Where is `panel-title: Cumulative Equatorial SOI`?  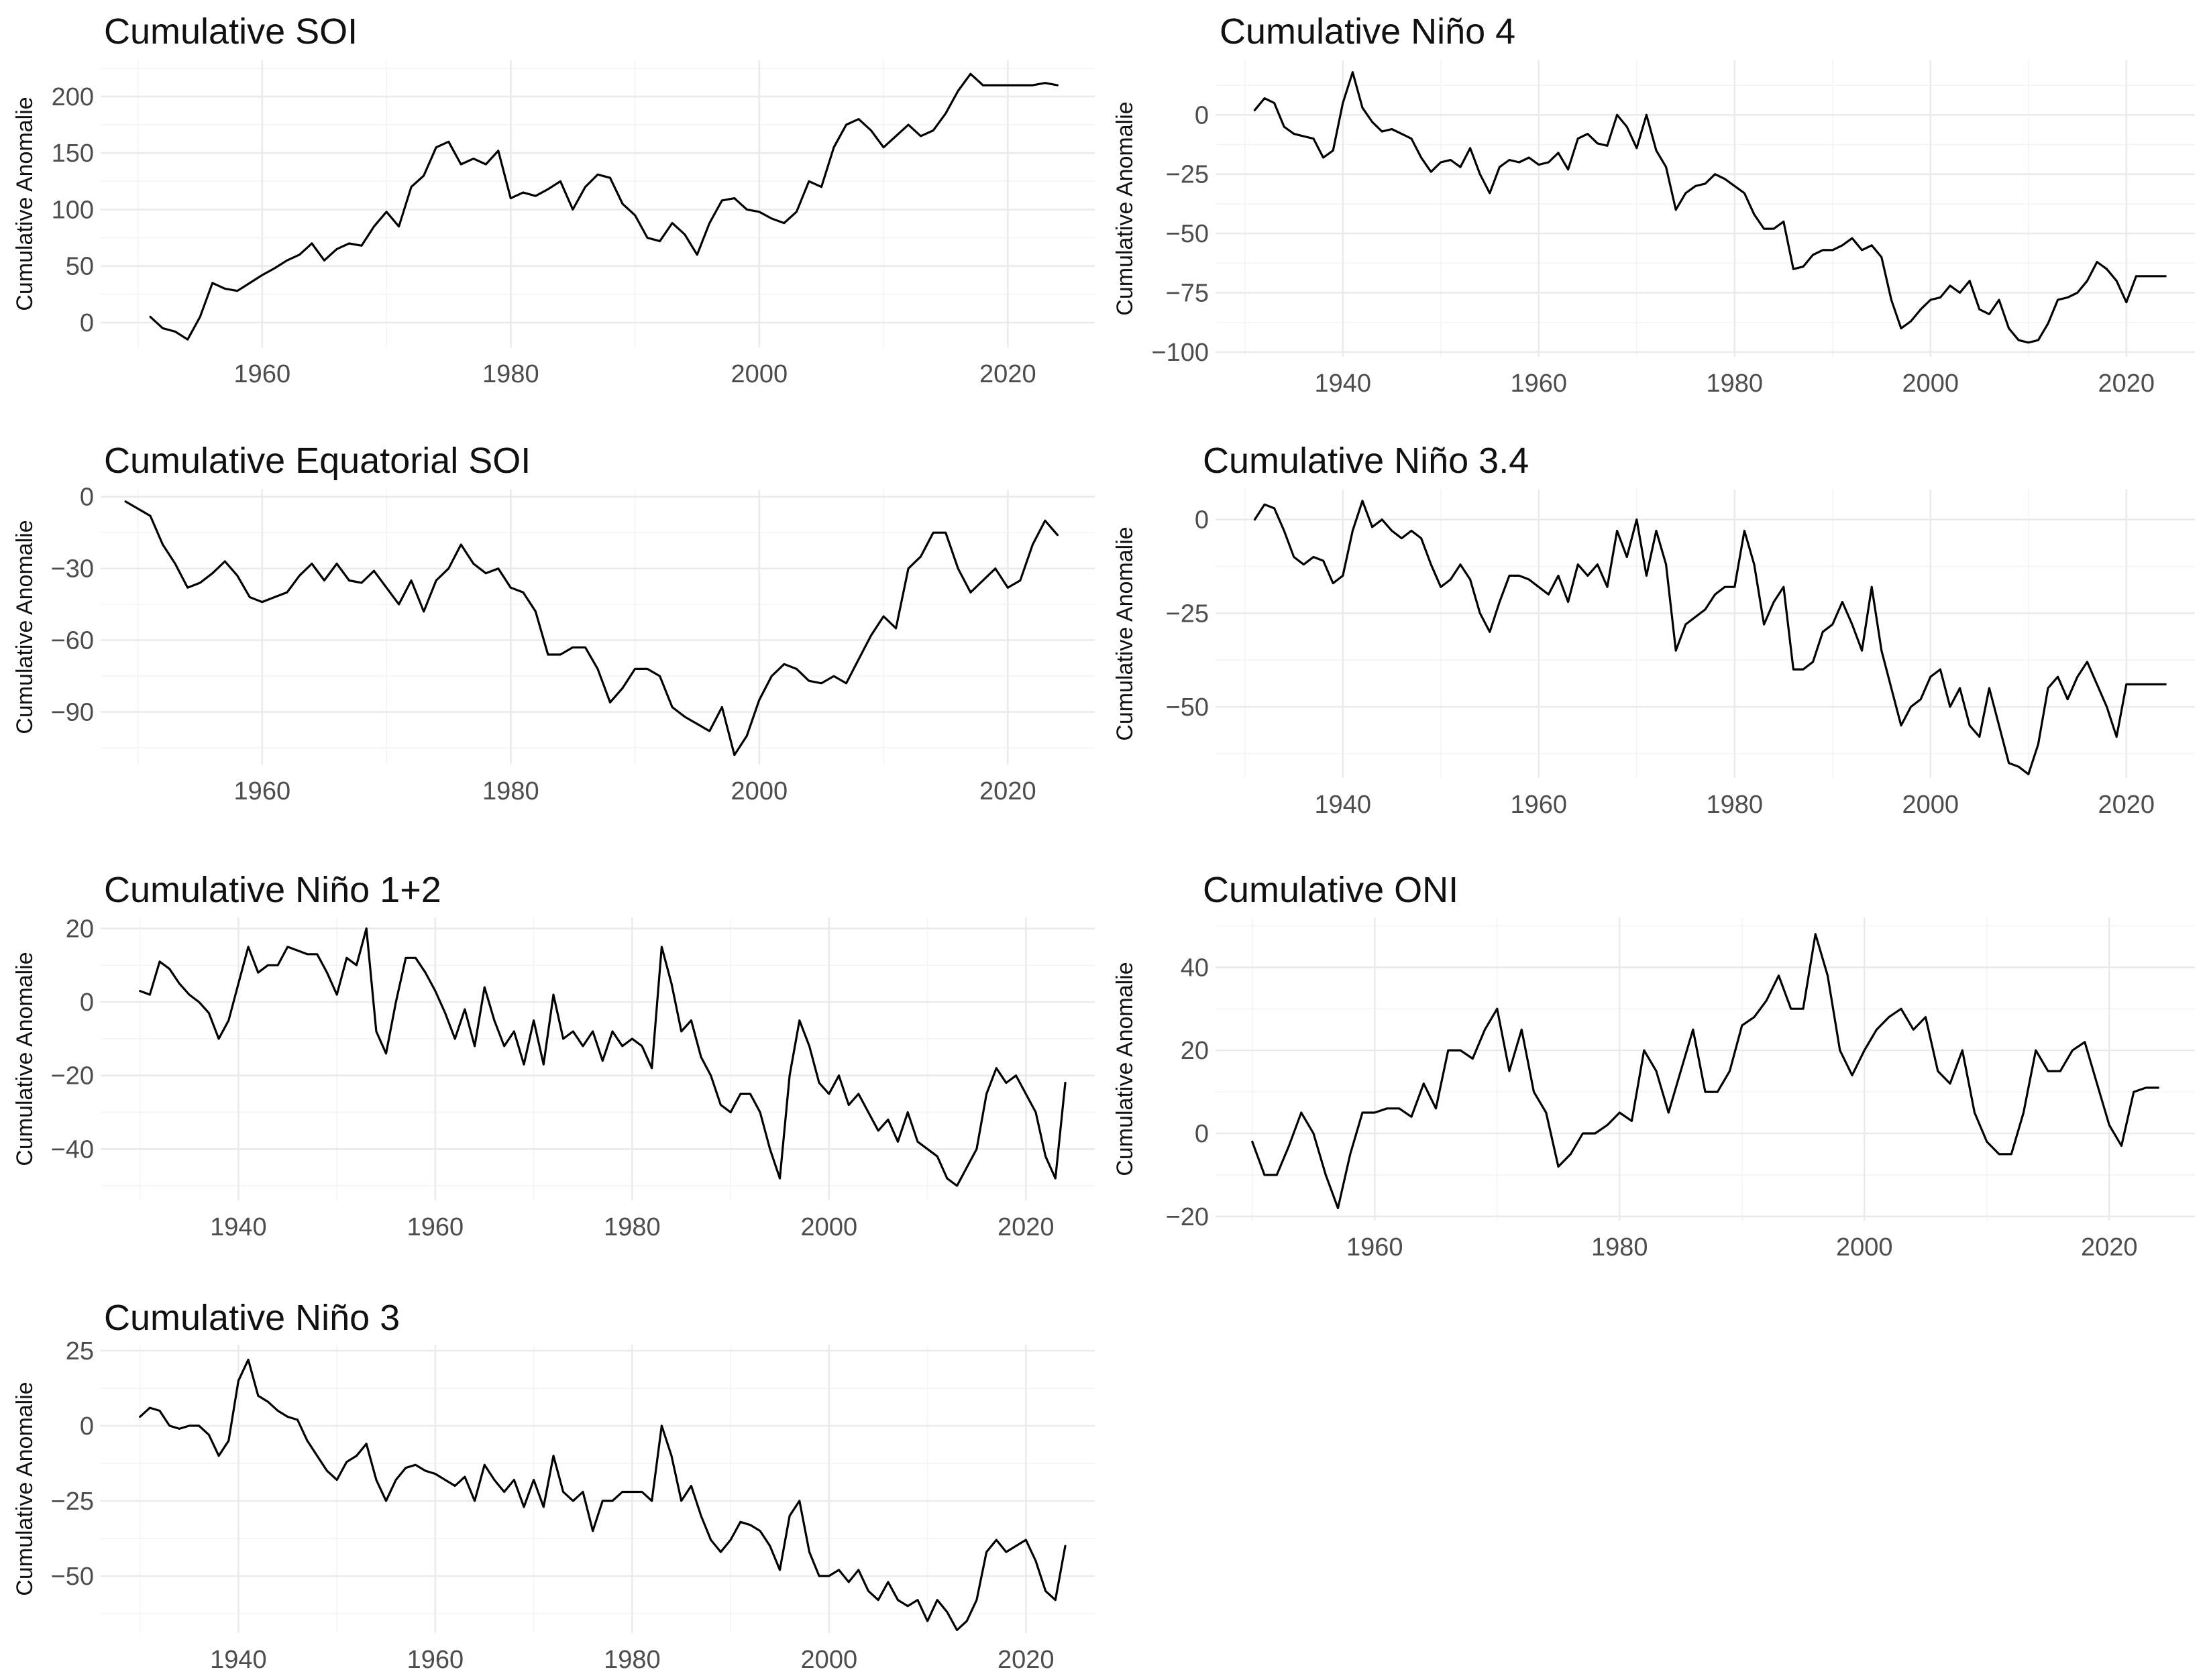
panel-title: Cumulative Equatorial SOI is located at coordinates (317, 461).